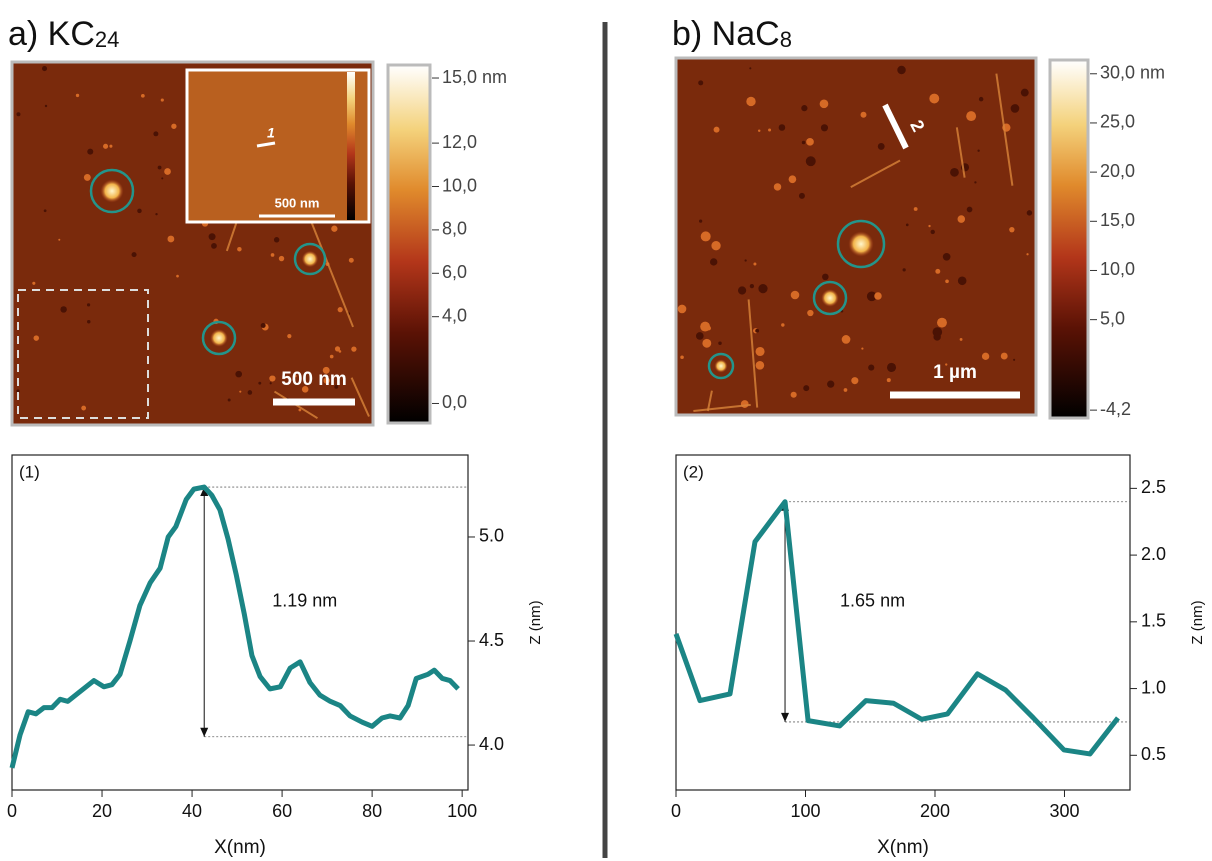 The image size is (1212, 861). I want to click on colorbar-tick-label: 25,0, so click(1117, 122).